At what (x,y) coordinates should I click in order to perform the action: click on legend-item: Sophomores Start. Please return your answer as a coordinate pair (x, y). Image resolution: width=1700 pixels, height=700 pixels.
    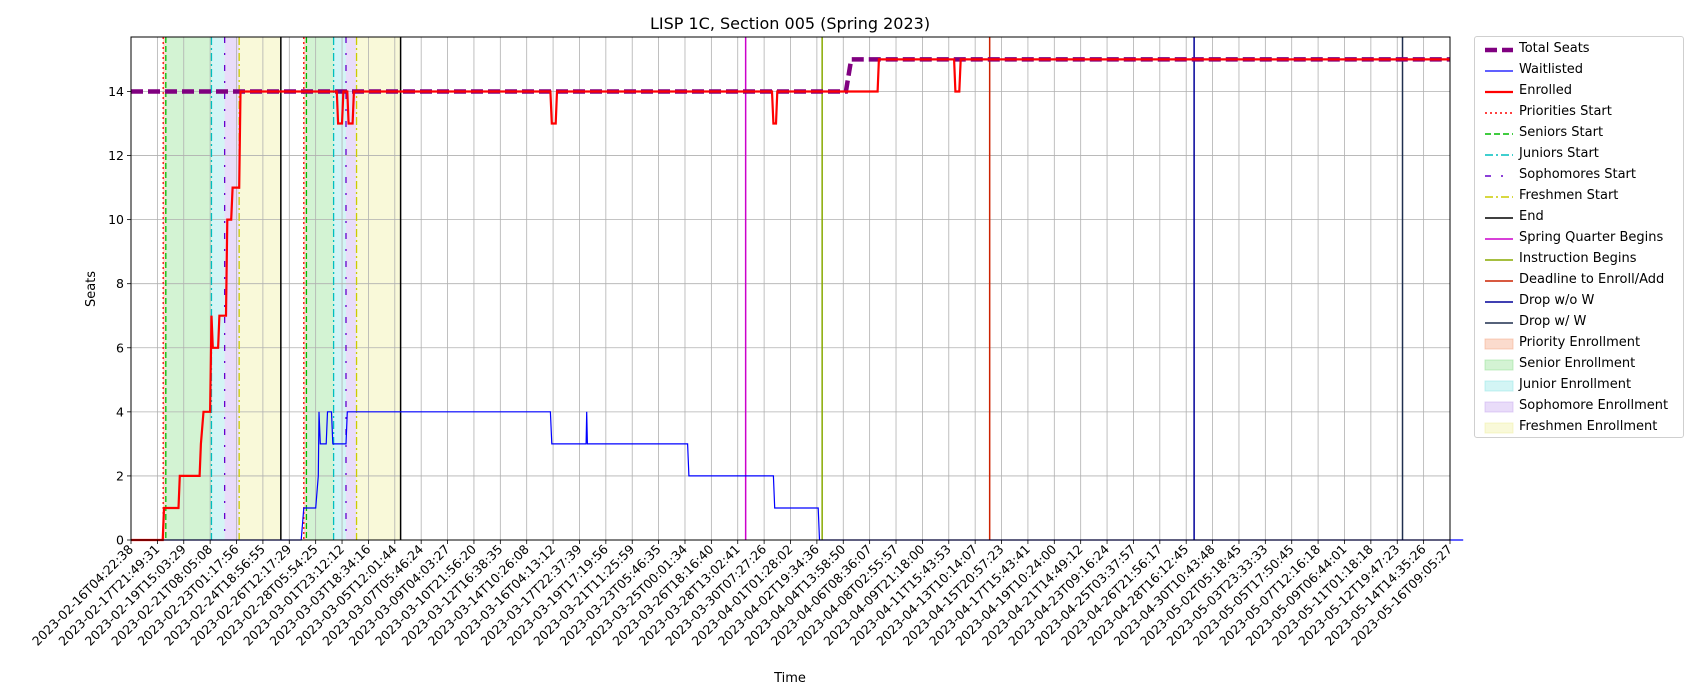
    Looking at the image, I should click on (1579, 175).